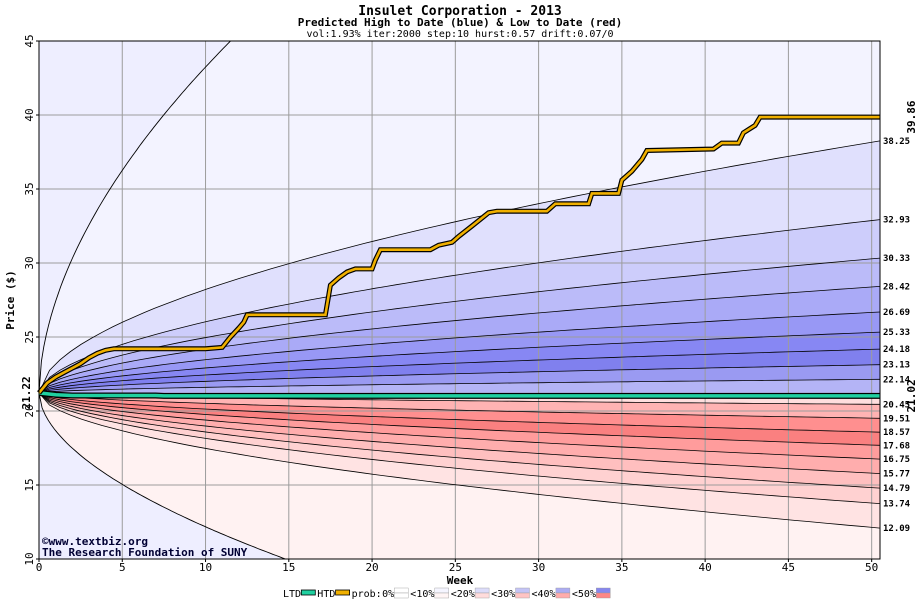 The image size is (920, 600). What do you see at coordinates (288, 567) in the screenshot?
I see `x-tick-label: 15` at bounding box center [288, 567].